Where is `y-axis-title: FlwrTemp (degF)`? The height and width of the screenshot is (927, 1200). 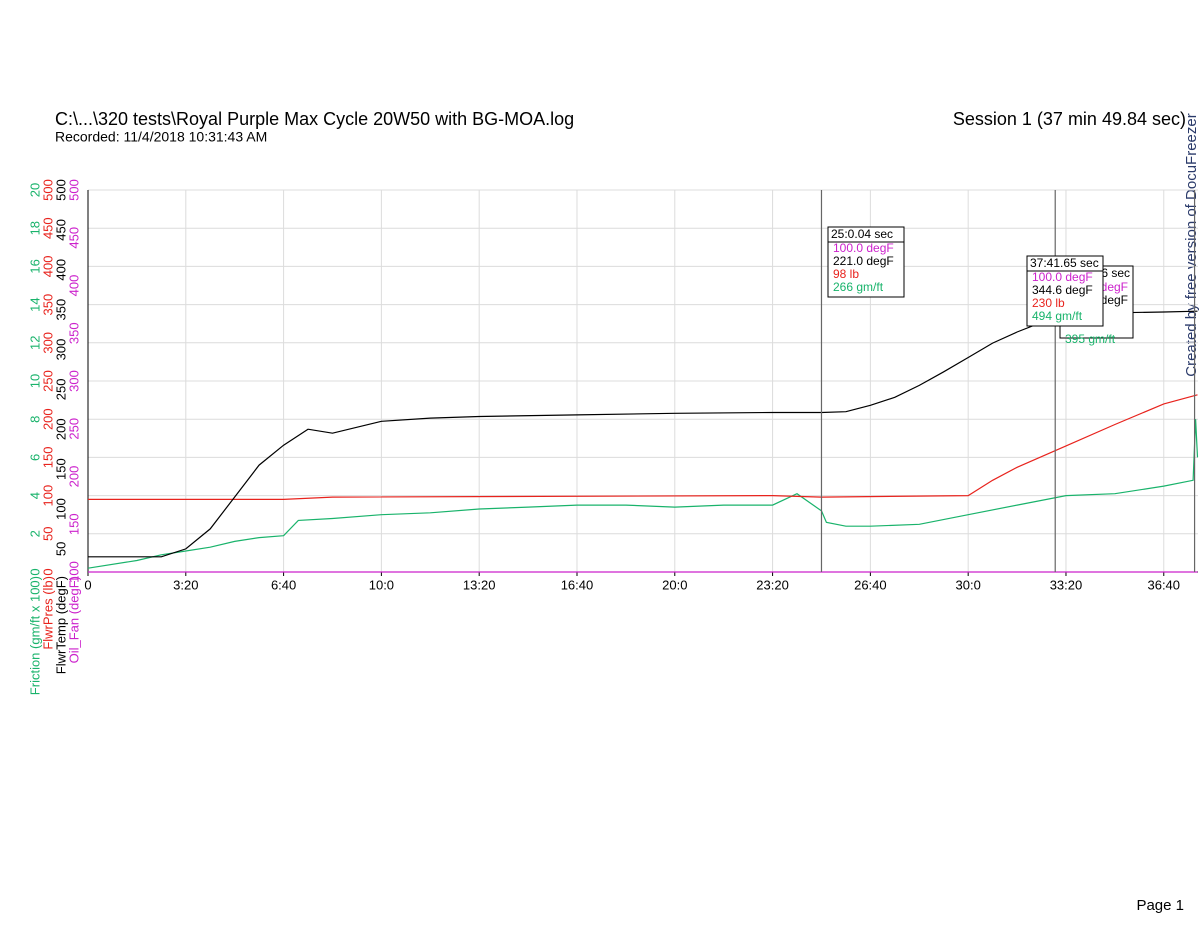
y-axis-title: FlwrTemp (degF) is located at coordinates (60, 625).